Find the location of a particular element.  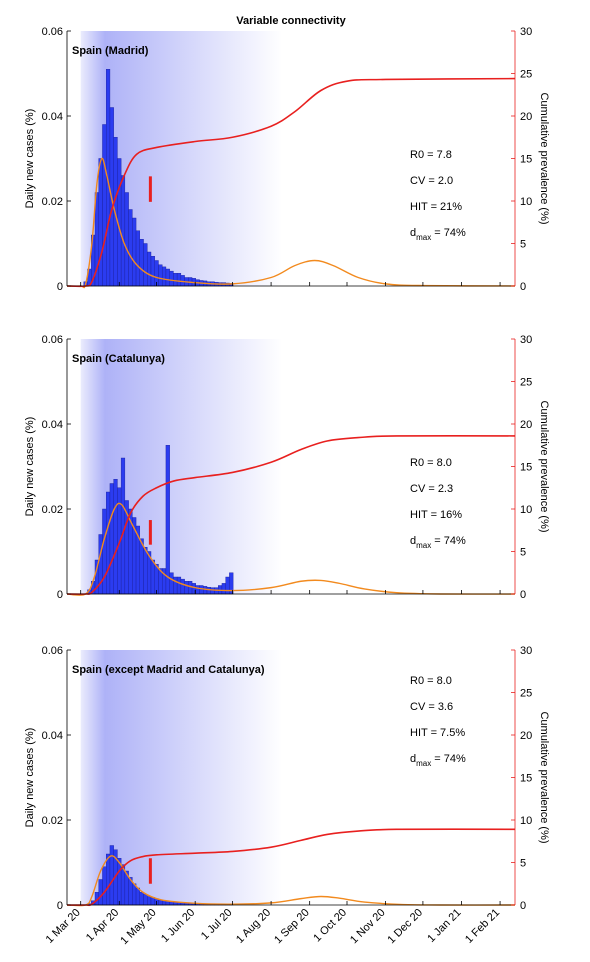

x-tick-label: 1 Sep 20 is located at coordinates (292, 927).